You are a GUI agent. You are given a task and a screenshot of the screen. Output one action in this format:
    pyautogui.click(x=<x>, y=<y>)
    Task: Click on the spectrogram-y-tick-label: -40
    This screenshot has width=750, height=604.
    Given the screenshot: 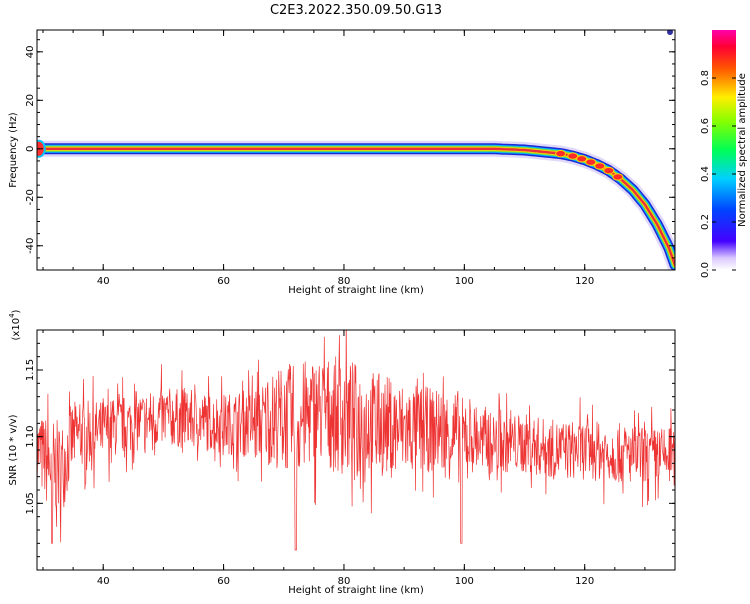 What is the action you would take?
    pyautogui.click(x=30, y=246)
    